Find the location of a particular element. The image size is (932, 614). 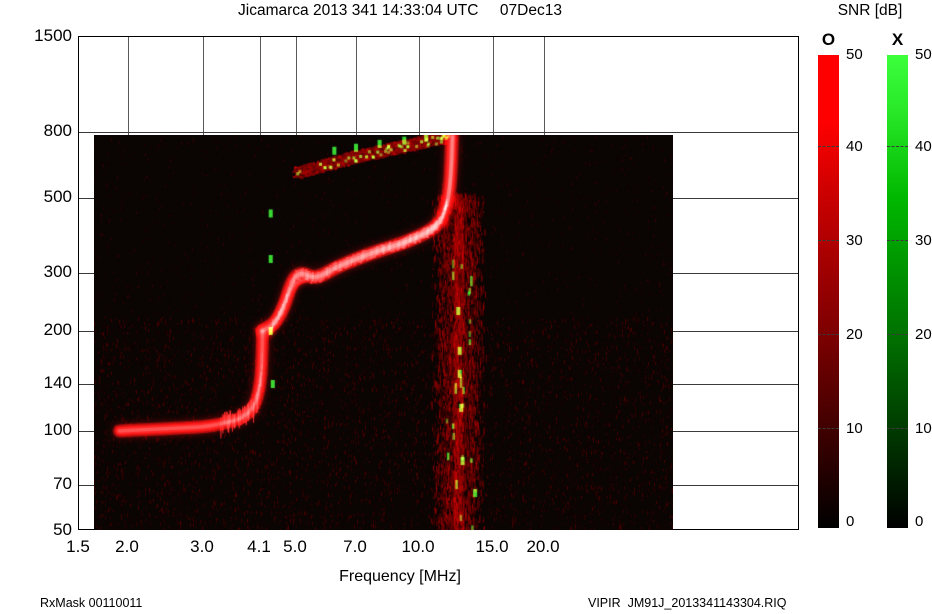

colorbar-o-tick-20: 20 is located at coordinates (854, 334).